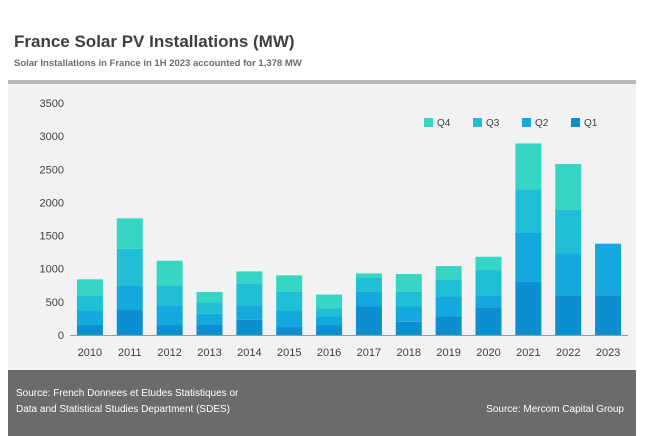 This screenshot has width=650, height=436. What do you see at coordinates (55, 303) in the screenshot?
I see `y-tick-label: 500` at bounding box center [55, 303].